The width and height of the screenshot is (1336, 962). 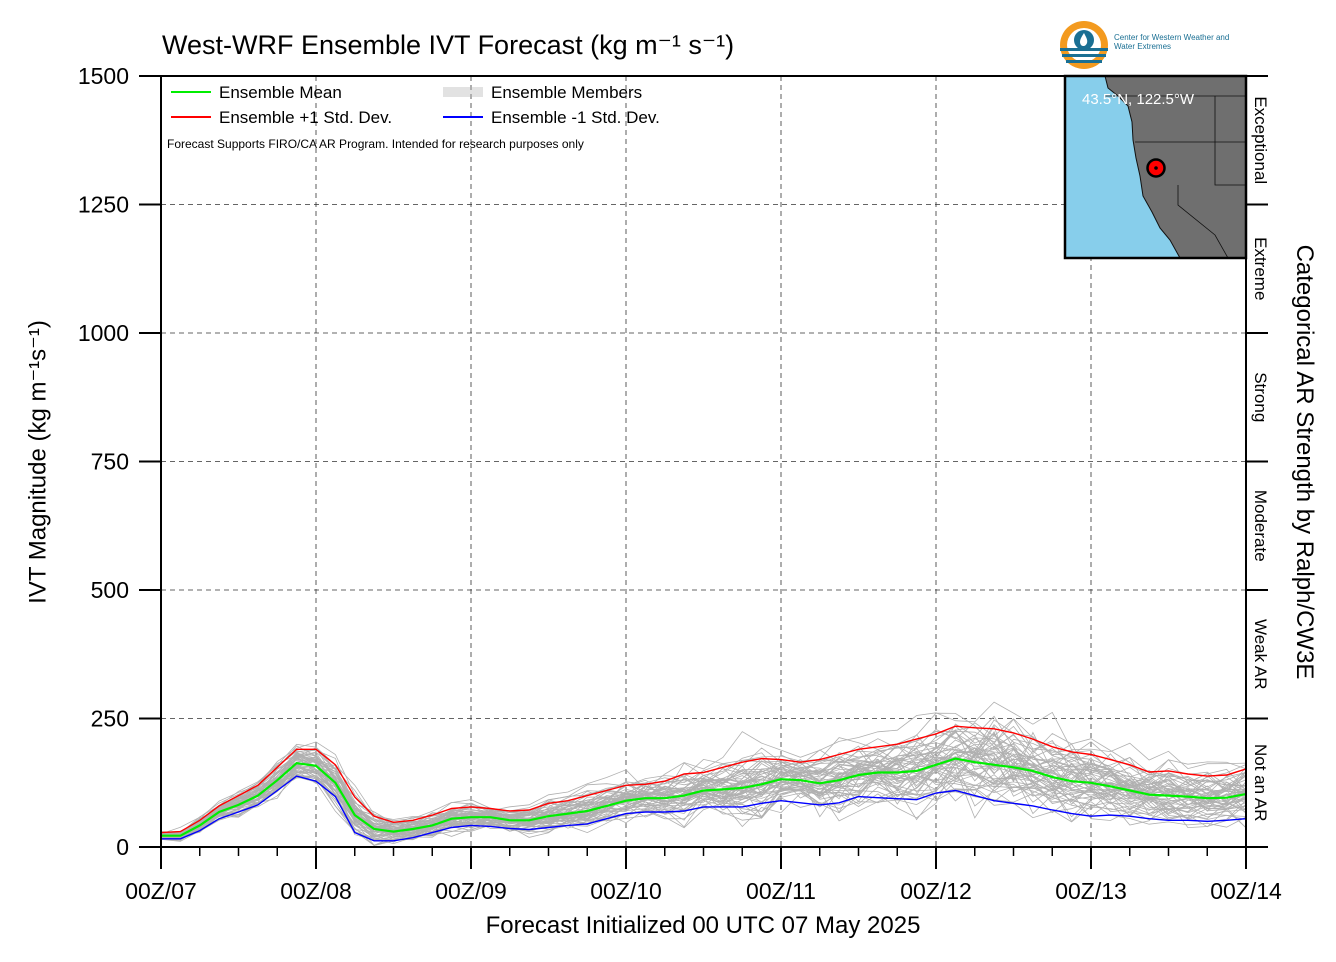 I want to click on legend-minus-std-label: Ensemble -1 Std. Dev., so click(x=575, y=117).